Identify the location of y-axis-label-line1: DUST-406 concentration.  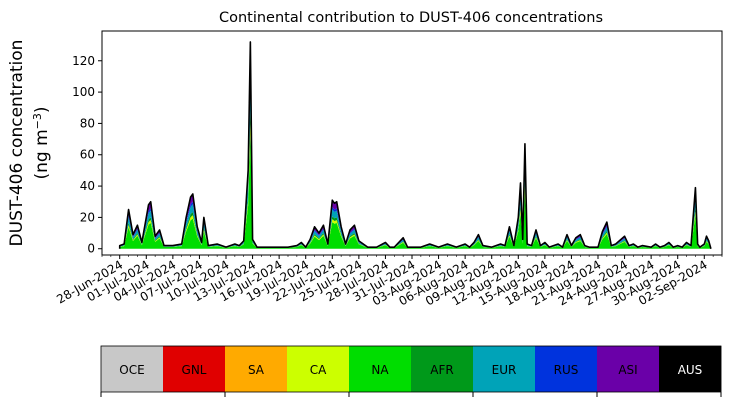
(17, 143).